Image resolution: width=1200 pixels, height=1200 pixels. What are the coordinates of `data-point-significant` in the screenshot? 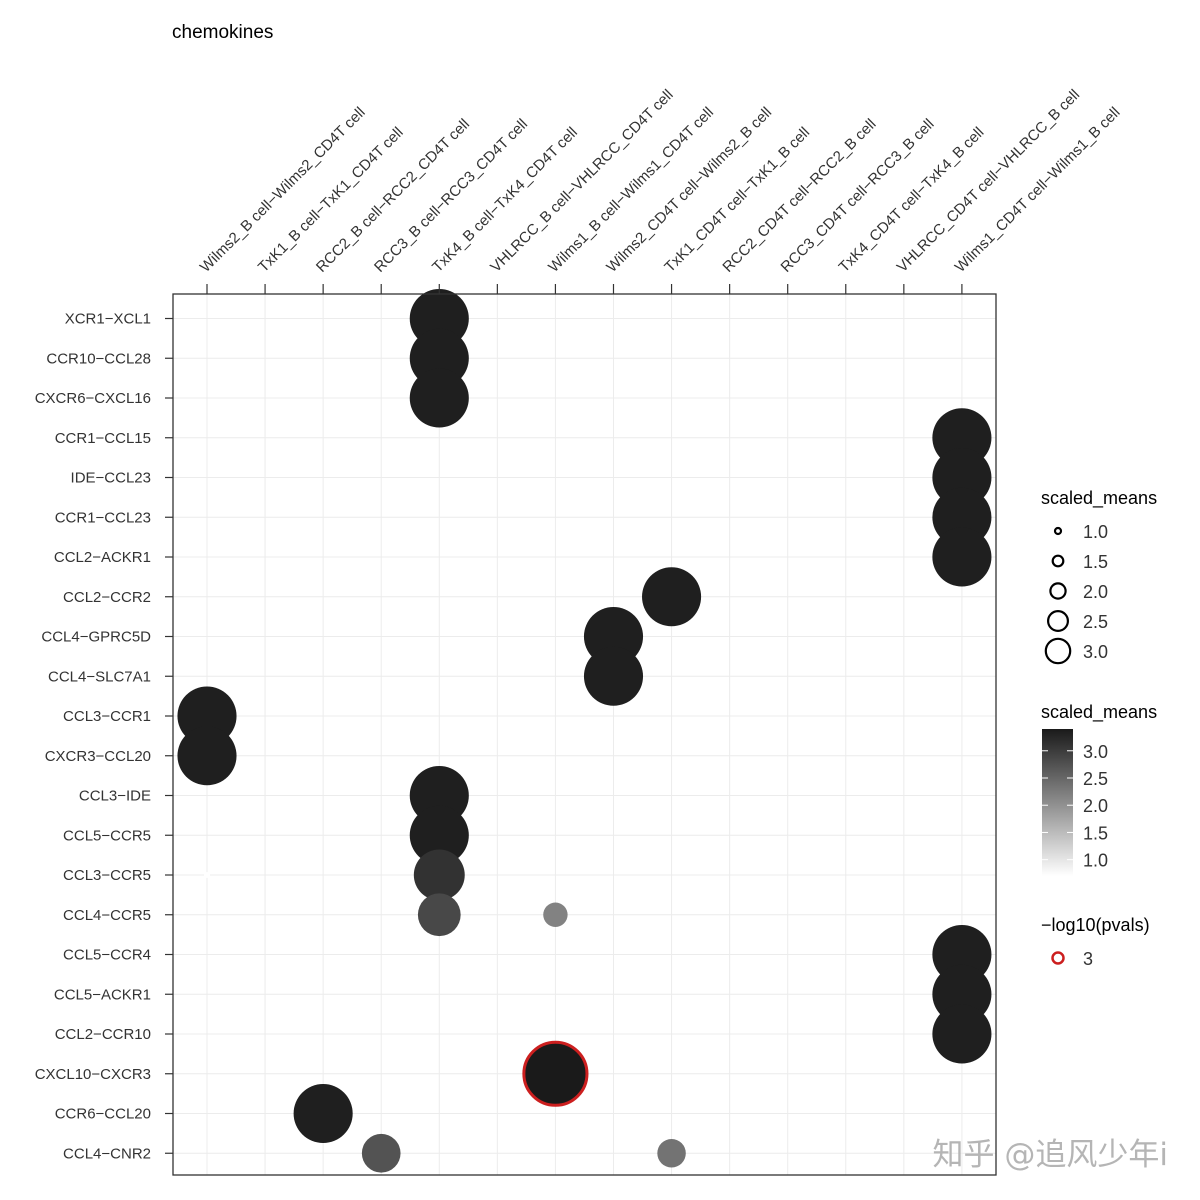 It's located at (555, 1073).